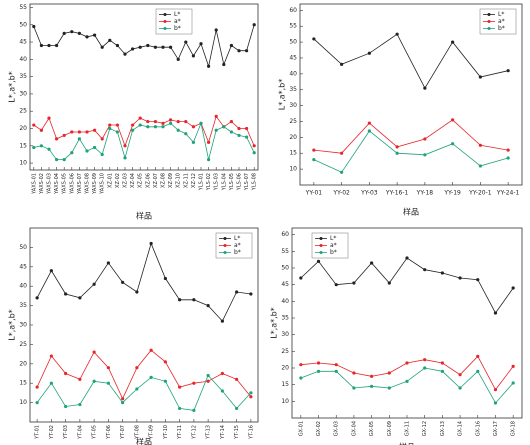  What do you see at coordinates (232, 182) in the screenshot?
I see `x-tick-label: YLS-05` at bounding box center [232, 182].